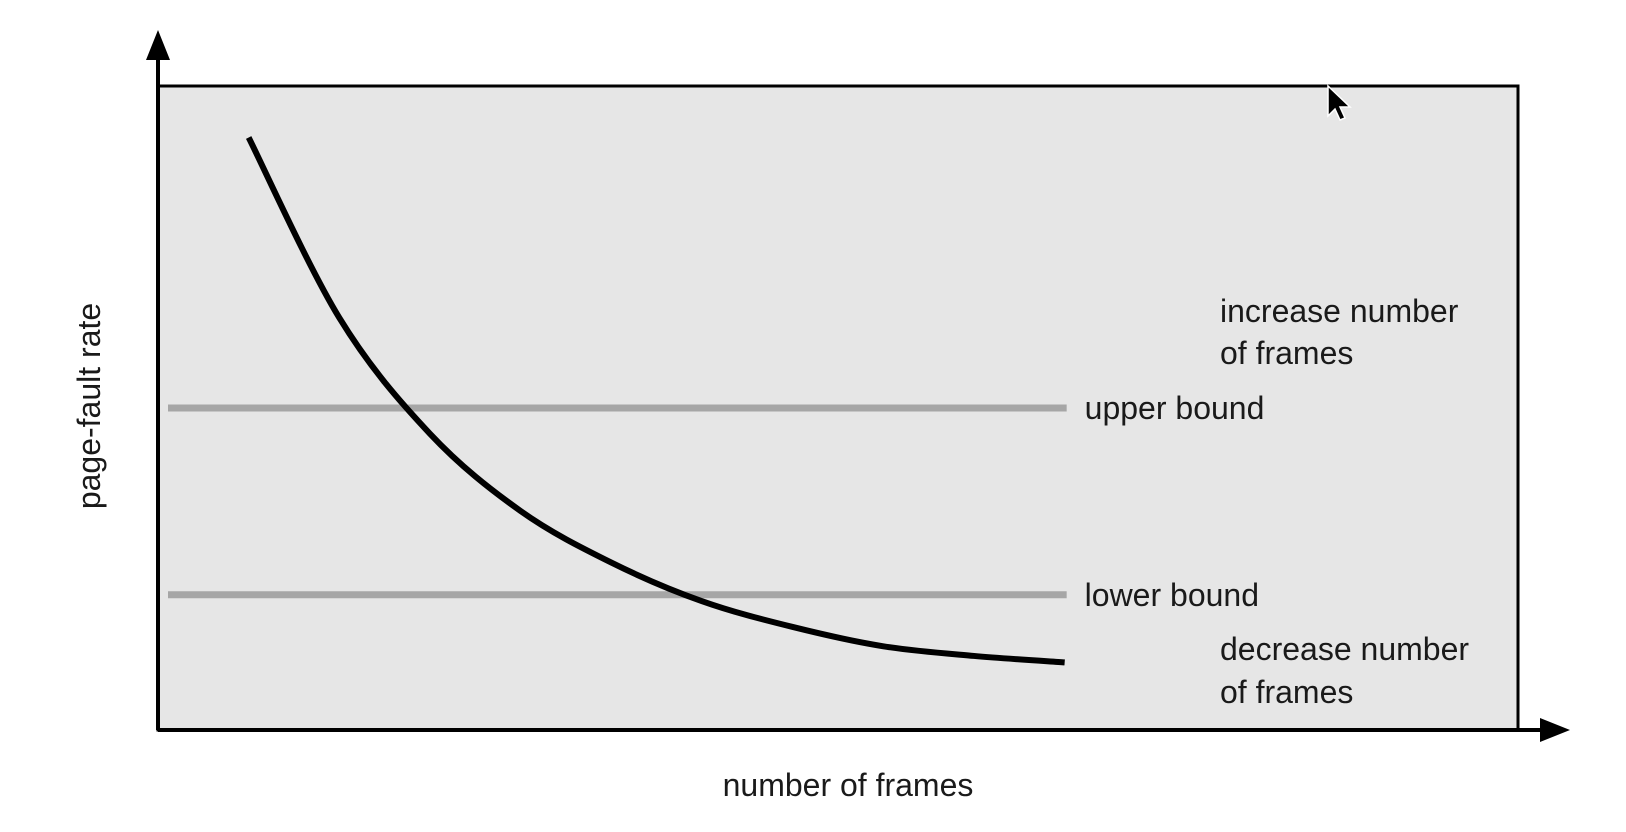 Image resolution: width=1626 pixels, height=832 pixels. I want to click on mouse-cursor-icon, so click(1339, 102).